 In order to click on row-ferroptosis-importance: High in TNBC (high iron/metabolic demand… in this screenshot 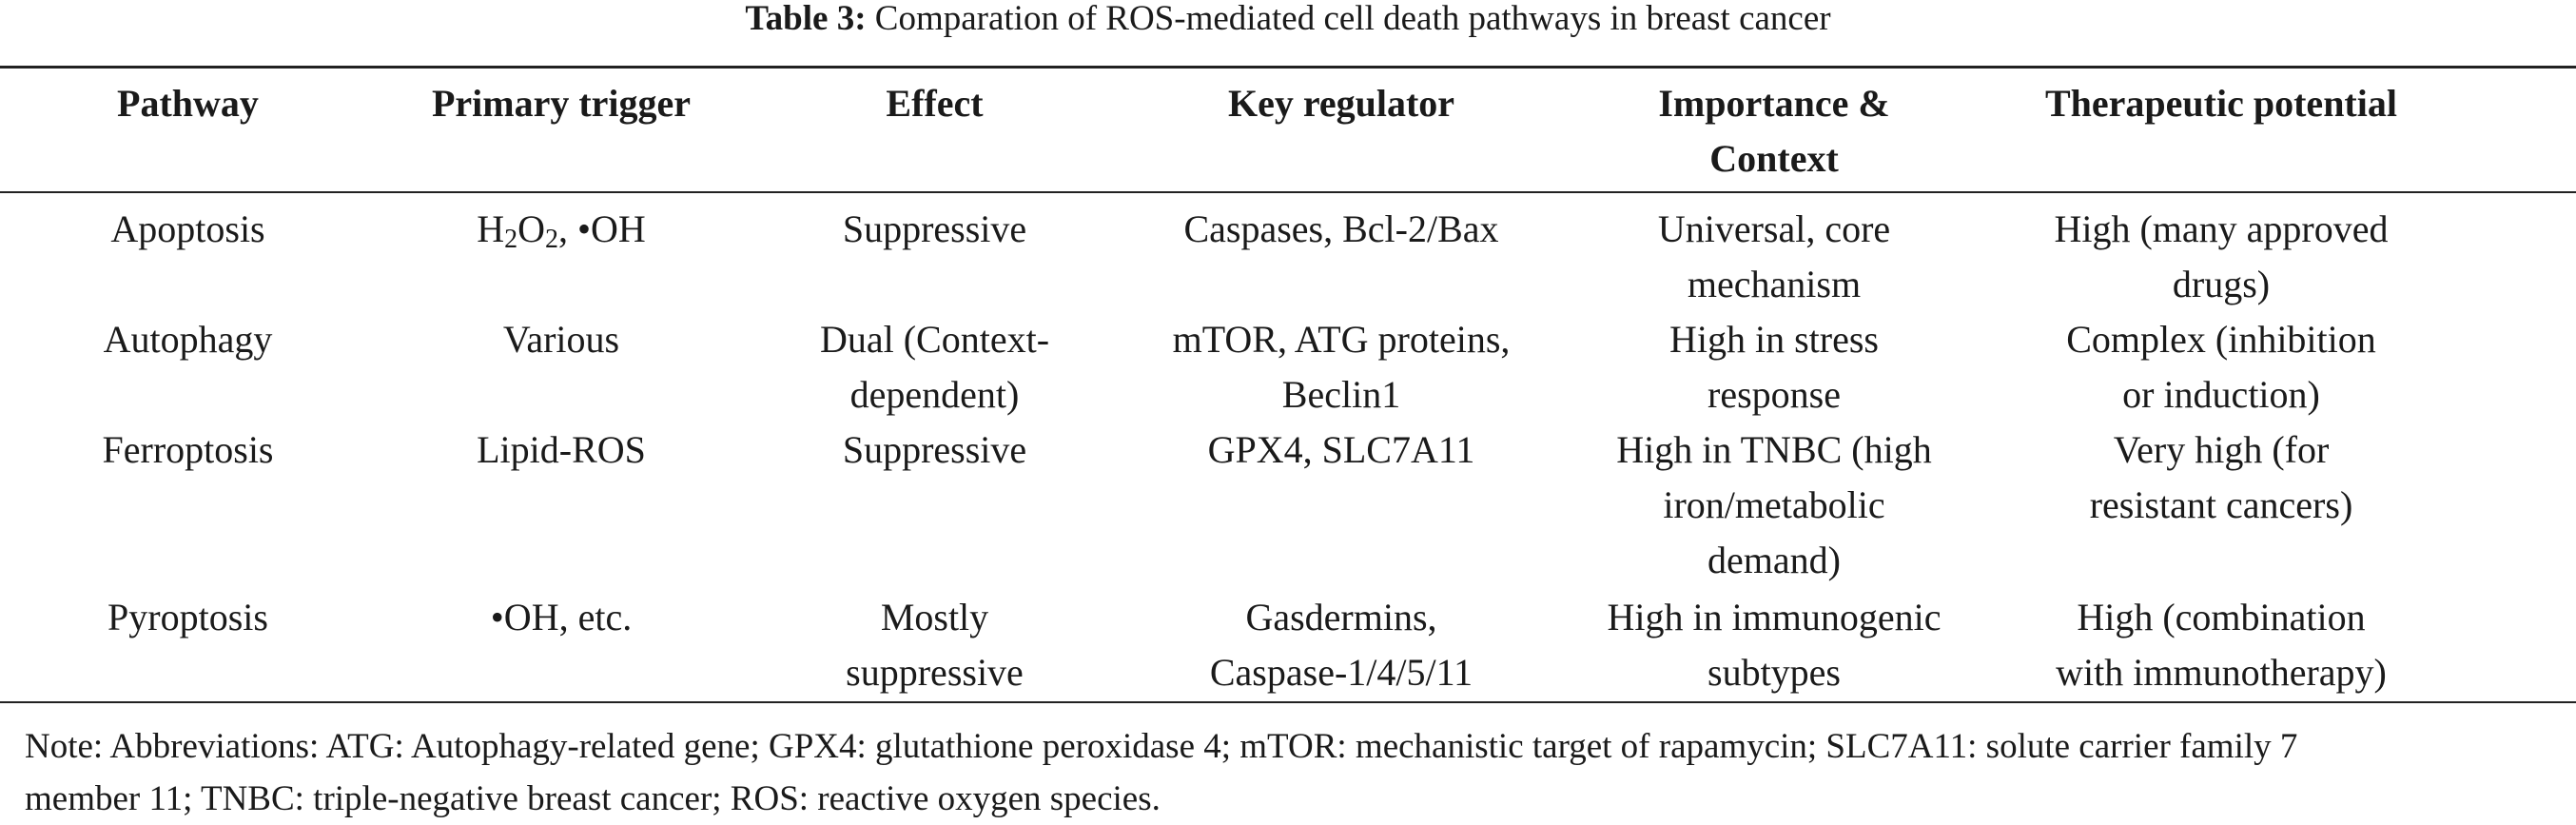, I will do `click(1774, 505)`.